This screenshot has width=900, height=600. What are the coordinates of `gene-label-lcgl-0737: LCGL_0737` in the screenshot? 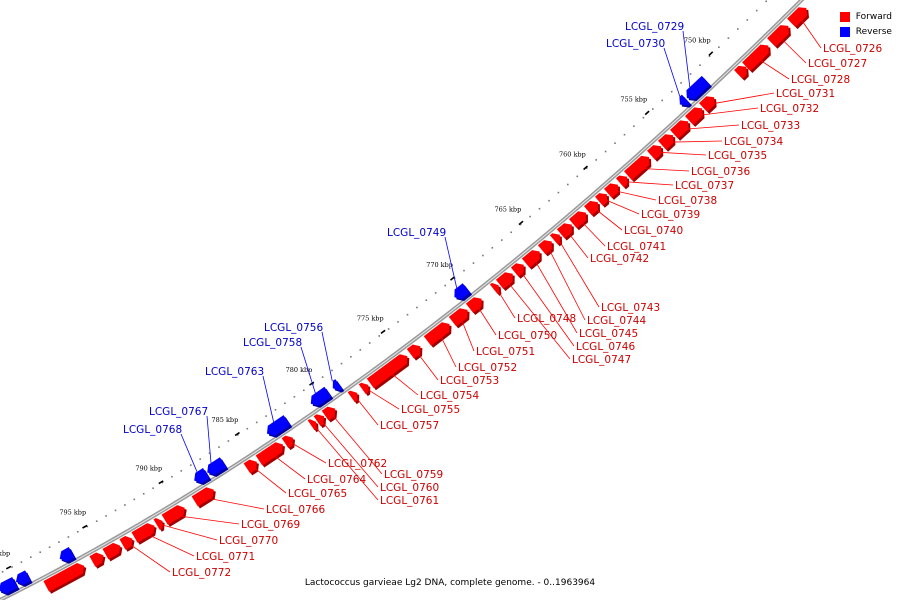 It's located at (704, 186).